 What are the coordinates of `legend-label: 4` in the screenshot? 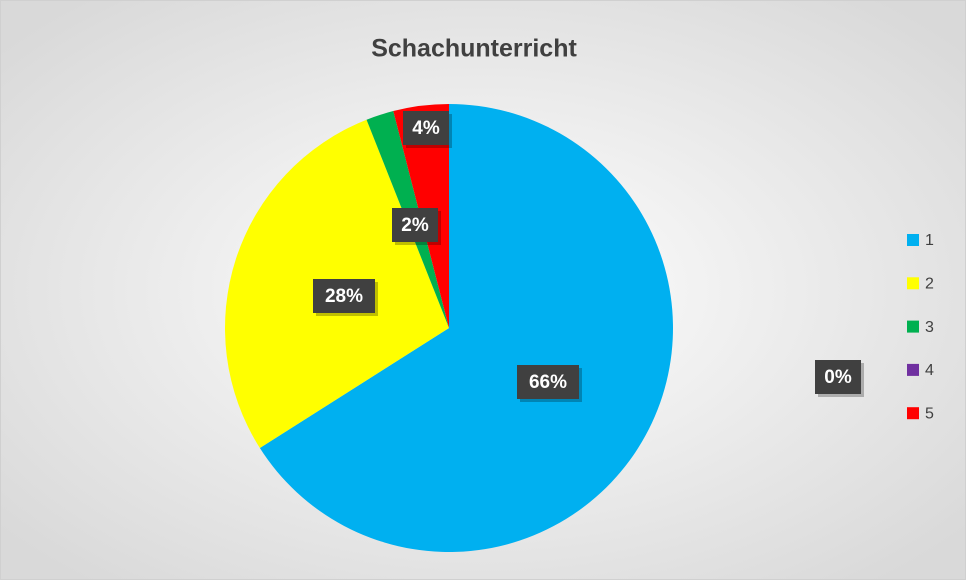 It's located at (929, 370).